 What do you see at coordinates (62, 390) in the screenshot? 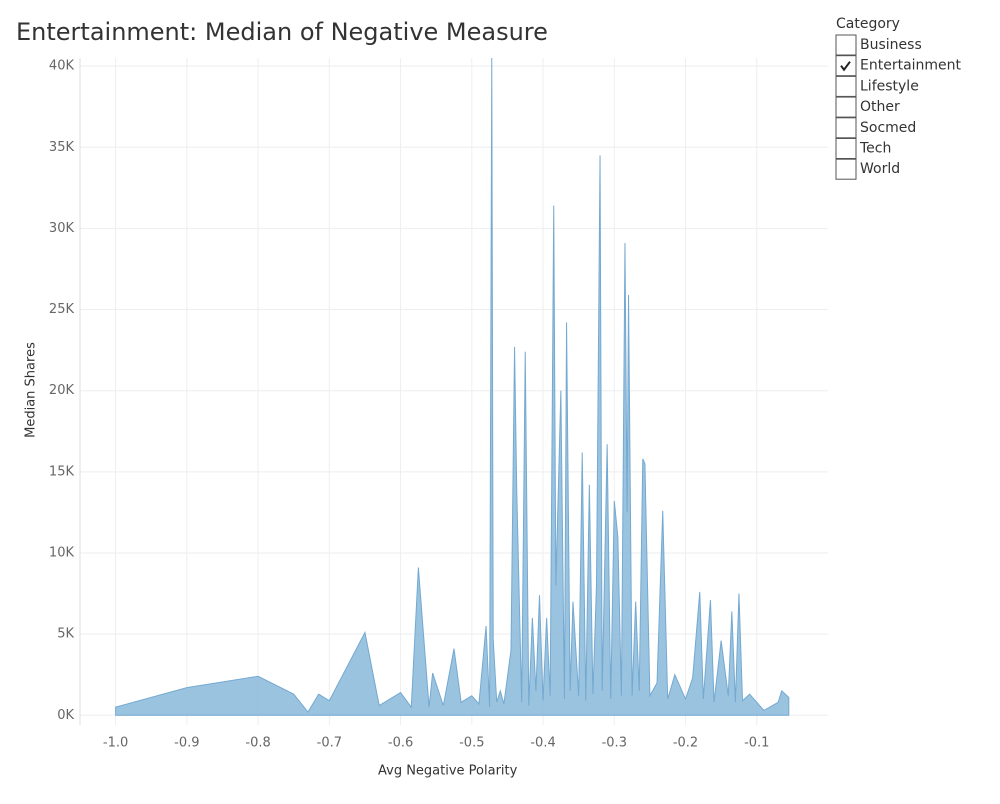
I see `y-tick-label: 20K` at bounding box center [62, 390].